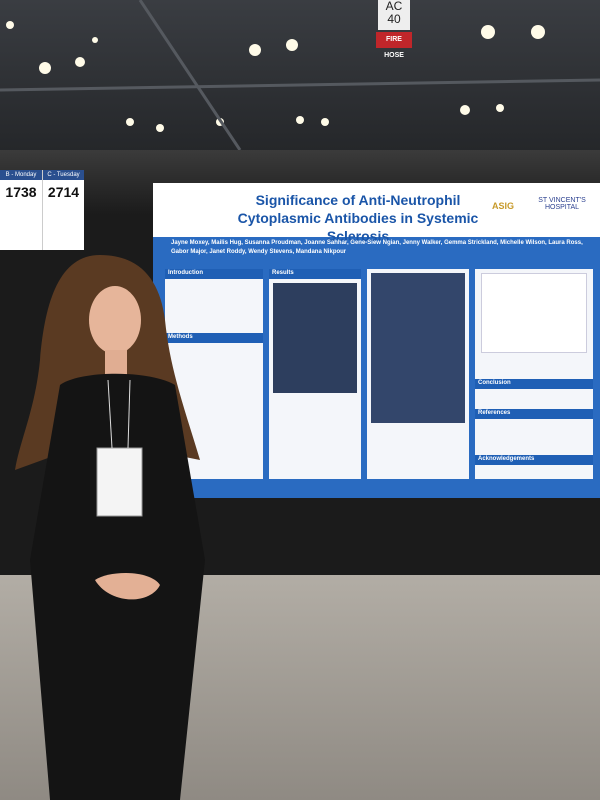 This screenshot has width=600, height=800. I want to click on logo: ASIG, so click(502, 206).